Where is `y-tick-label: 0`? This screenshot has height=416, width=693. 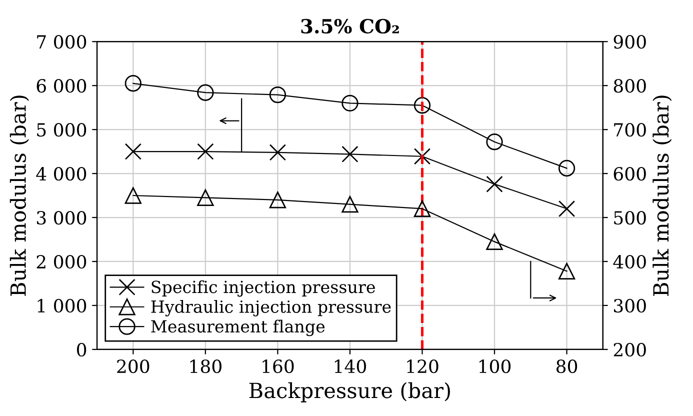 y-tick-label: 0 is located at coordinates (81, 349).